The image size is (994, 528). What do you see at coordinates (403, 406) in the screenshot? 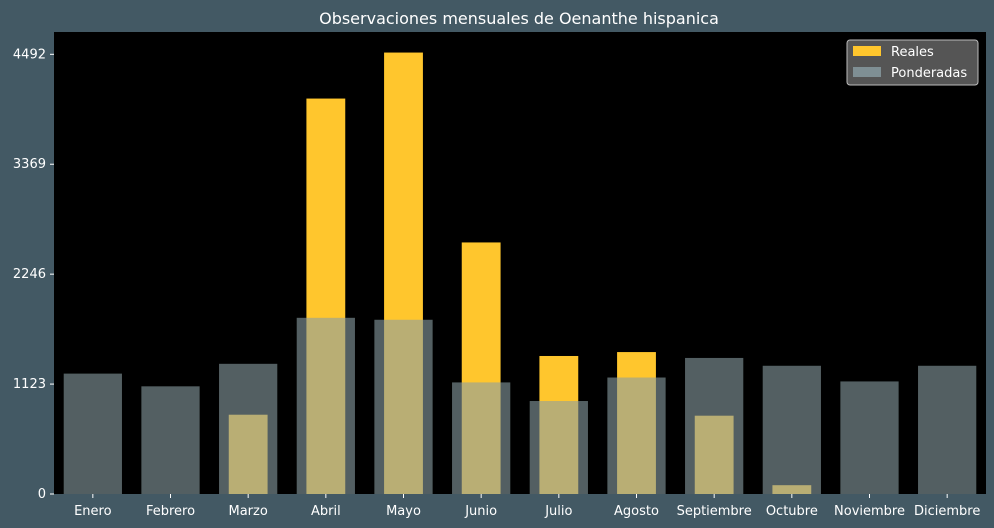
I see `bar-ponderadas-mayo` at bounding box center [403, 406].